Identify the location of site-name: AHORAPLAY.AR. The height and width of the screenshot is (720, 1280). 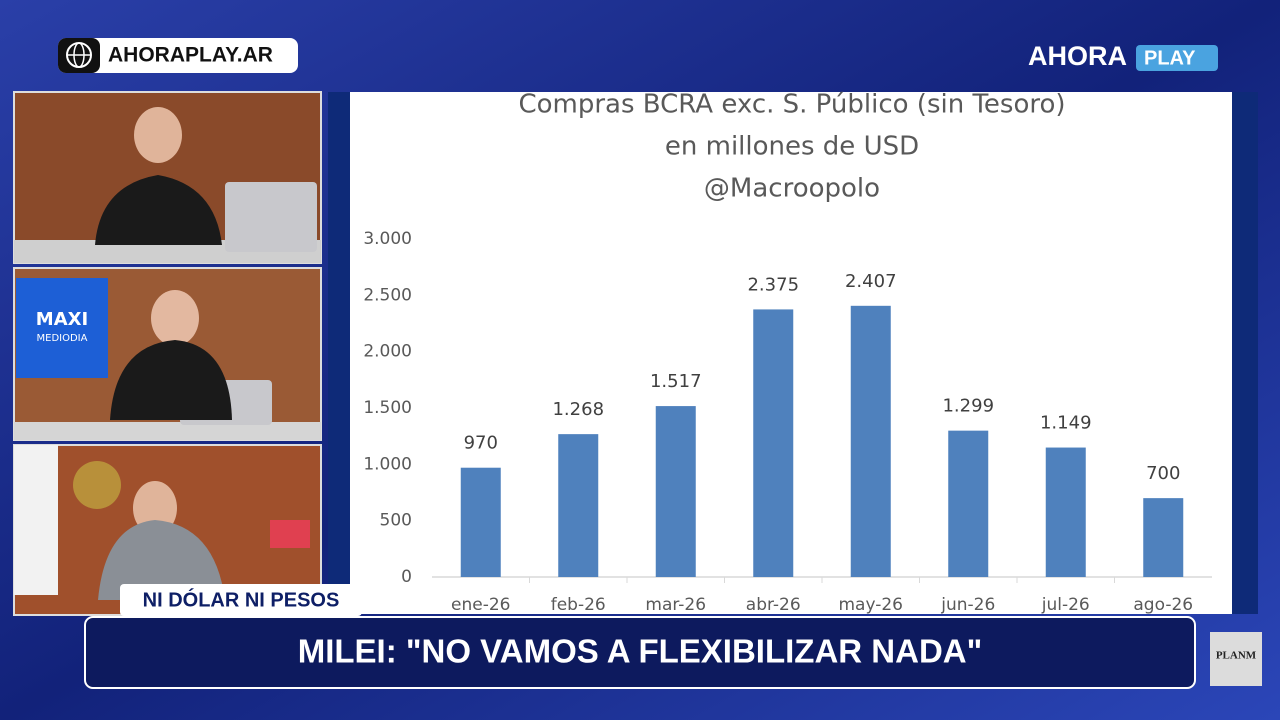
(190, 55).